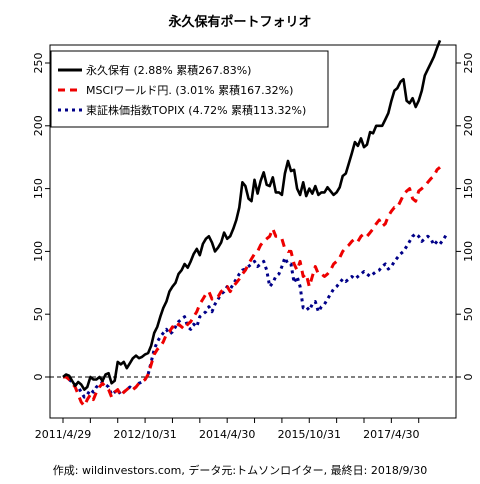  What do you see at coordinates (227, 434) in the screenshot?
I see `x-tick-label: 2014/4/30` at bounding box center [227, 434].